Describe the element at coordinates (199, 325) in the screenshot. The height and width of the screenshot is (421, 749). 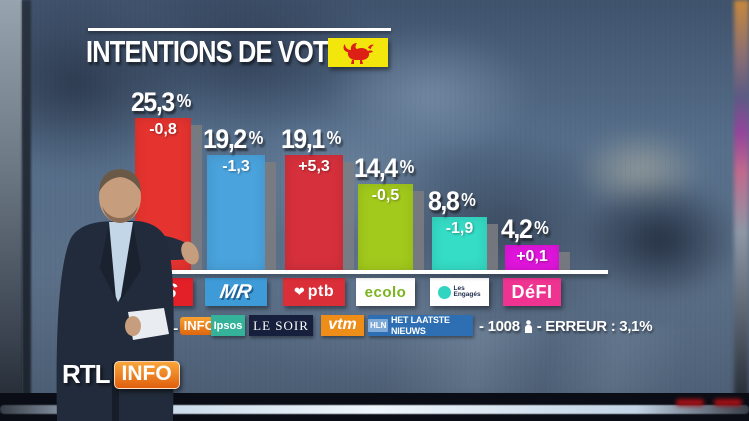
I see `rtl-info-badge: INFO` at that location.